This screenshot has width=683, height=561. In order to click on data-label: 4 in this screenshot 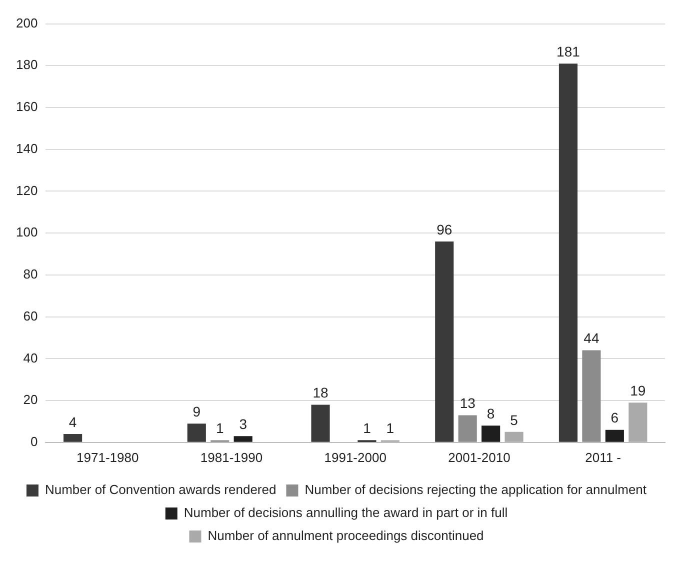, I will do `click(72, 422)`.